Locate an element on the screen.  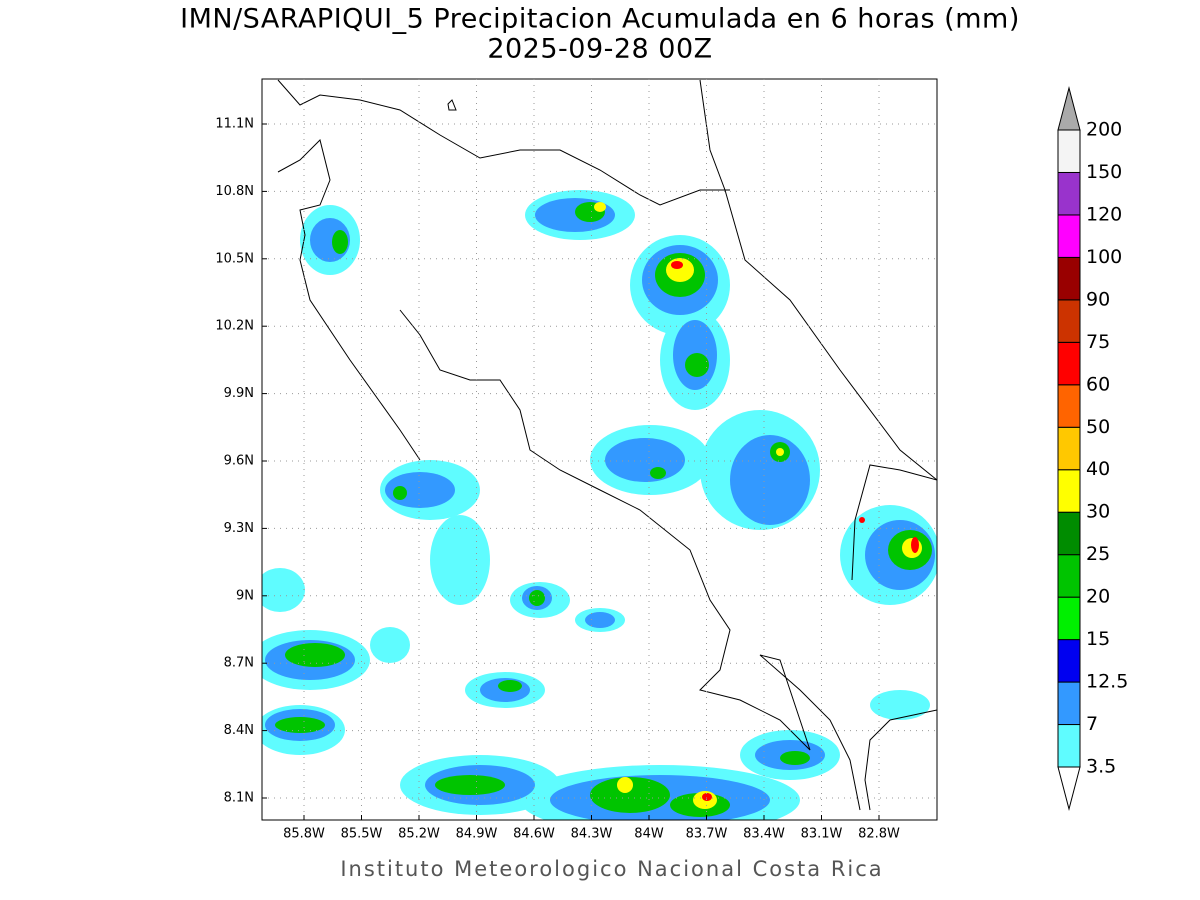
lat-label: 10.2N is located at coordinates (234, 326).